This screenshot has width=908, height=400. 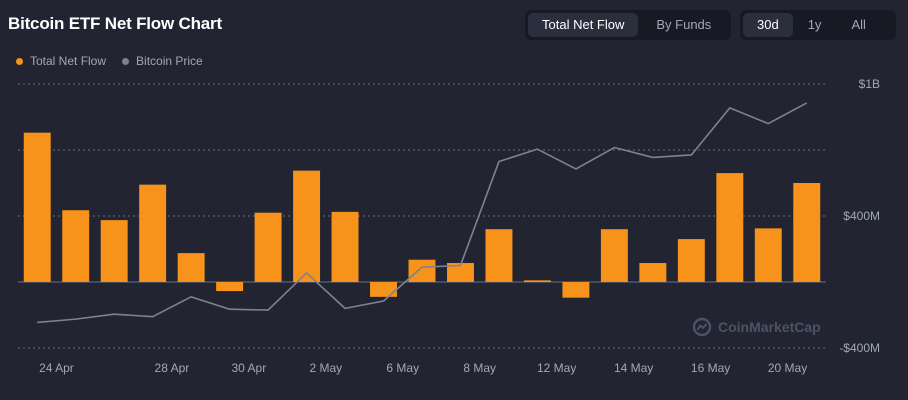 I want to click on legend-label: Total Net Flow, so click(x=68, y=61).